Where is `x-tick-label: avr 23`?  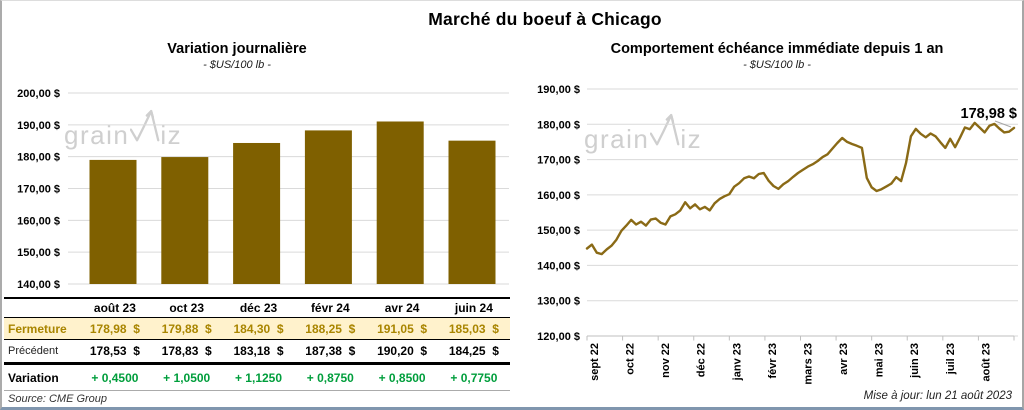
x-tick-label: avr 23 is located at coordinates (844, 359).